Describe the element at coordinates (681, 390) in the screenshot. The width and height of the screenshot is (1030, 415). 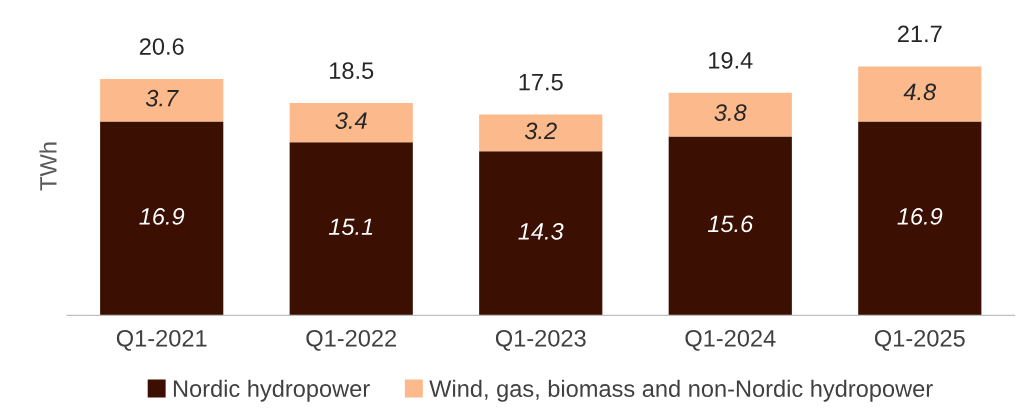
I see `legend-label: Wind, gas, biomass and non-Nordic hydropower` at that location.